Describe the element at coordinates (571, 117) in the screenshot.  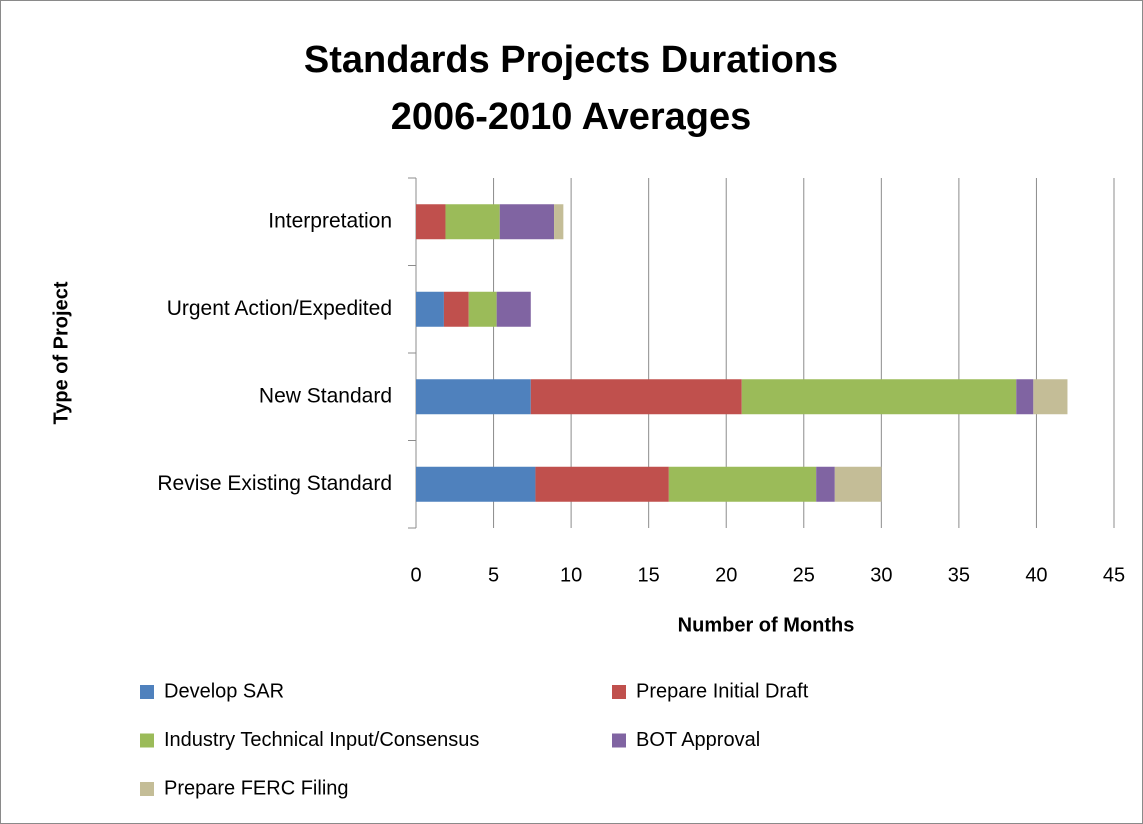
I see `chart-title: 2006-2010 Averages` at that location.